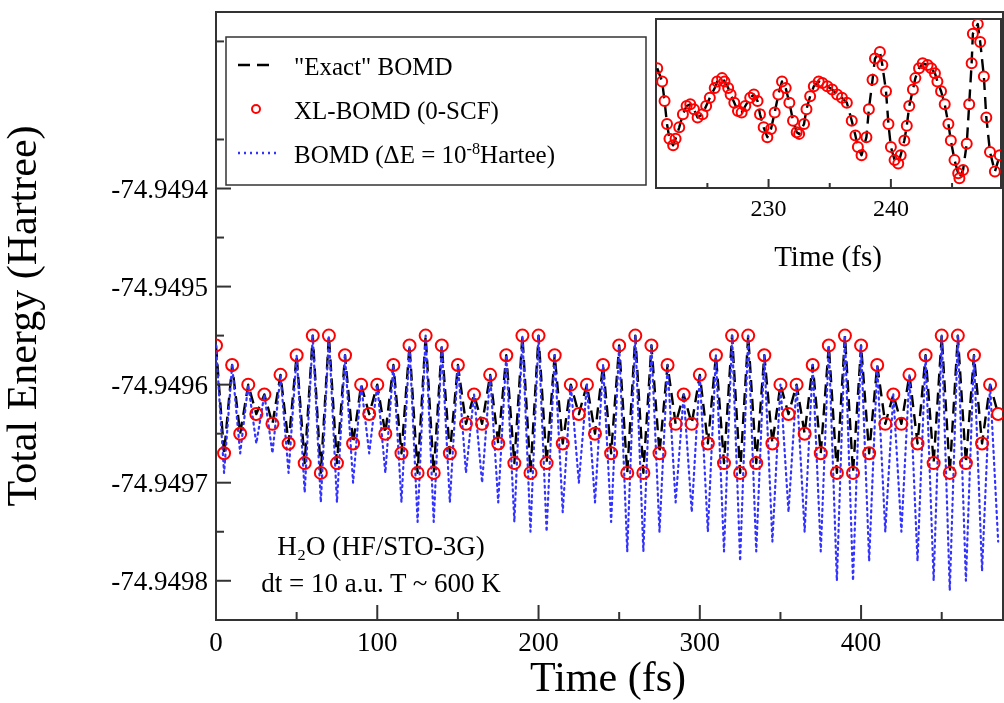 The height and width of the screenshot is (703, 1004). I want to click on y-tick-label: -74.9494, so click(160, 188).